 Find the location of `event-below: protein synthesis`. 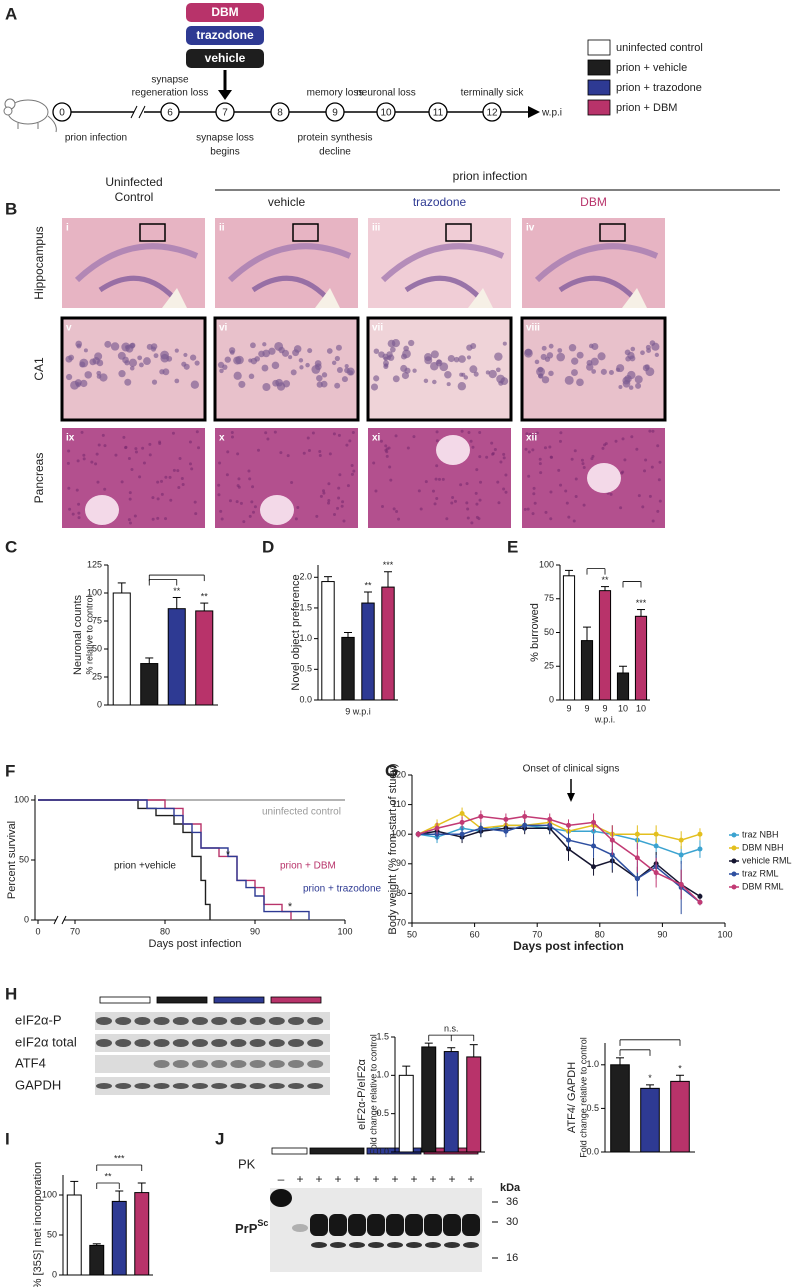

event-below: protein synthesis is located at coordinates (334, 138).